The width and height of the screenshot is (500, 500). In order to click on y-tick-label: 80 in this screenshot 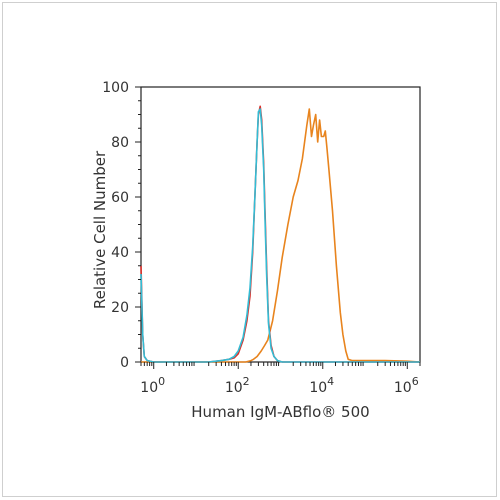, I will do `click(120, 143)`.